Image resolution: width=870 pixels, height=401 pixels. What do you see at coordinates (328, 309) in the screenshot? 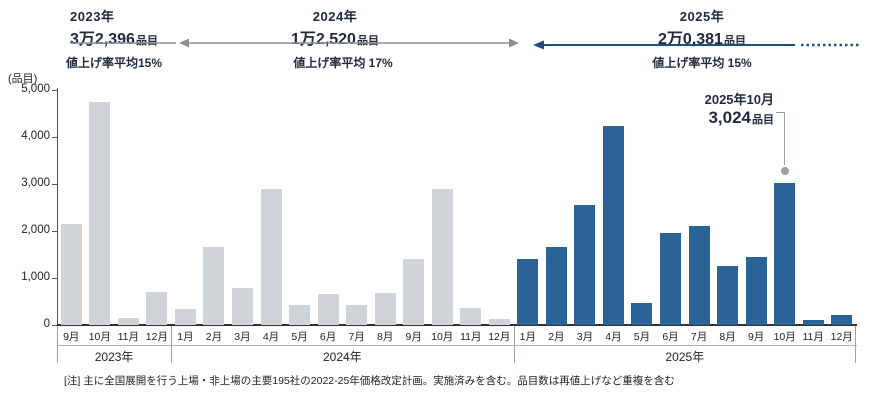
I see `bar-2024年-6月` at bounding box center [328, 309].